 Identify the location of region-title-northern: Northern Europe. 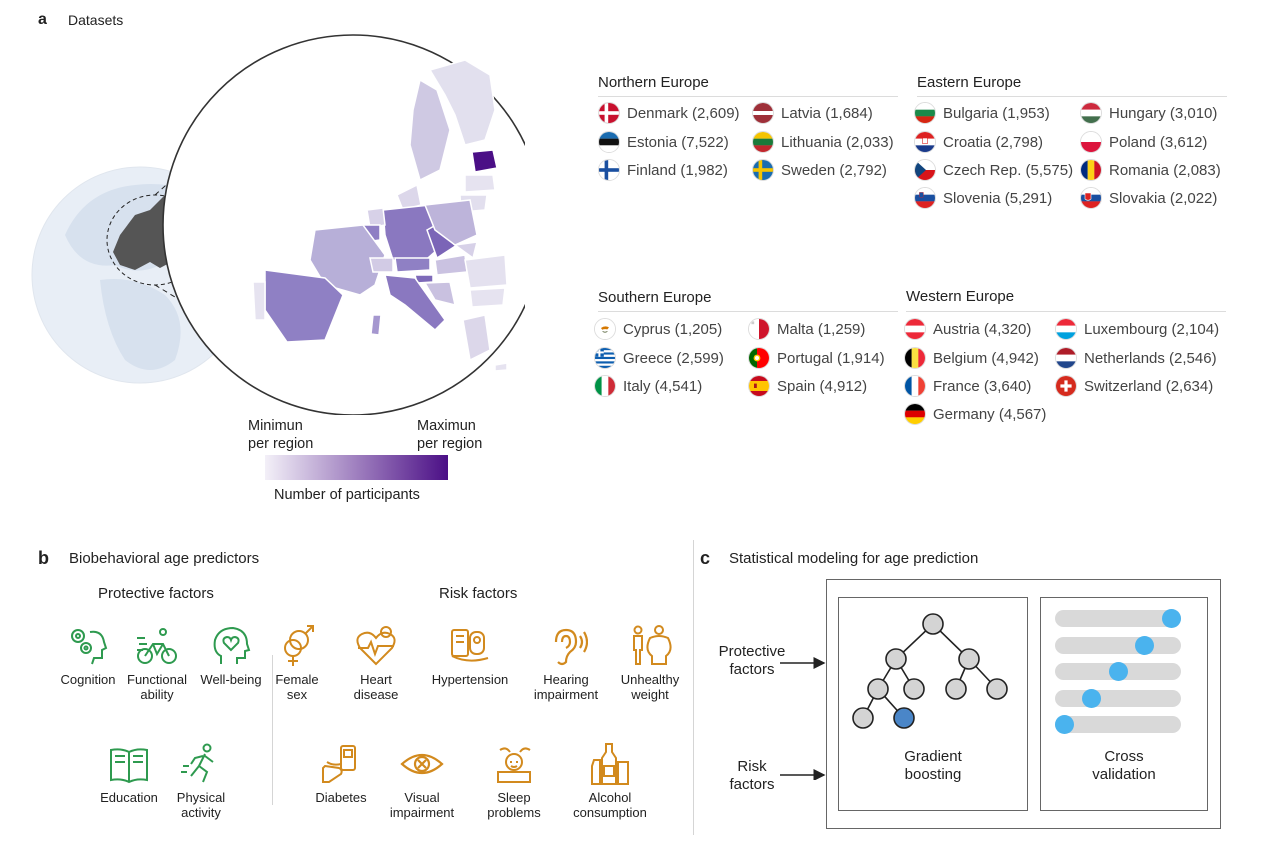
(653, 82).